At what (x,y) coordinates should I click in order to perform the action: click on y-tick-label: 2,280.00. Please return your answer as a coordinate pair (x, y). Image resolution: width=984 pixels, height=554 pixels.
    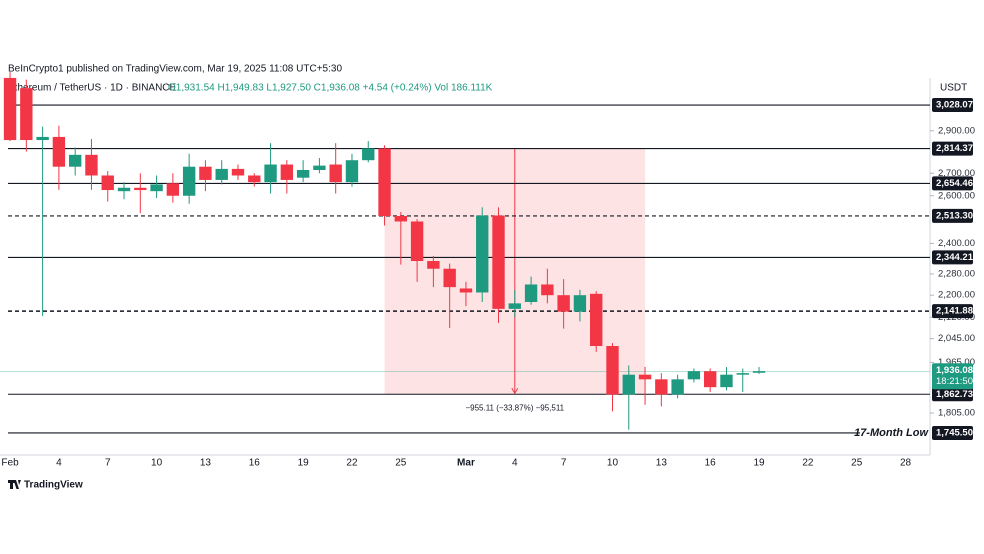
    Looking at the image, I should click on (956, 273).